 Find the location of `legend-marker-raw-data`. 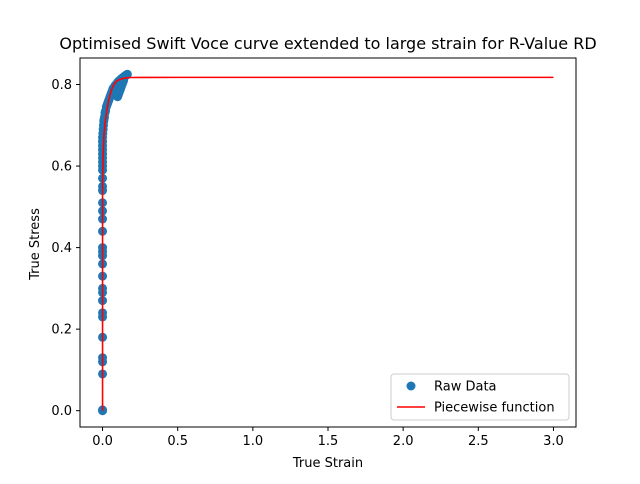

legend-marker-raw-data is located at coordinates (411, 386).